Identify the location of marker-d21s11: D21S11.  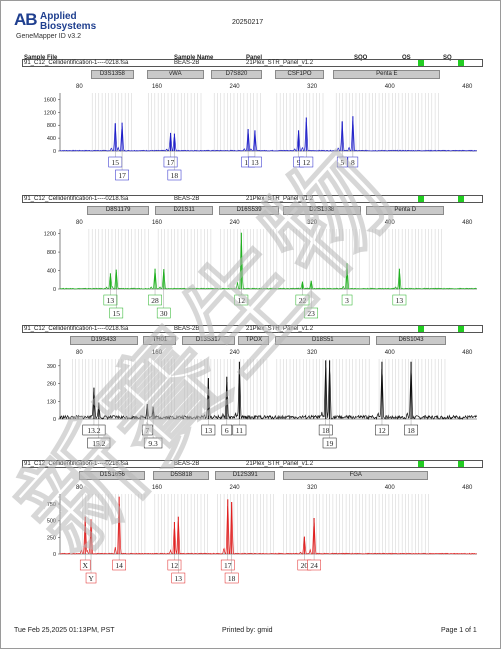
(184, 210).